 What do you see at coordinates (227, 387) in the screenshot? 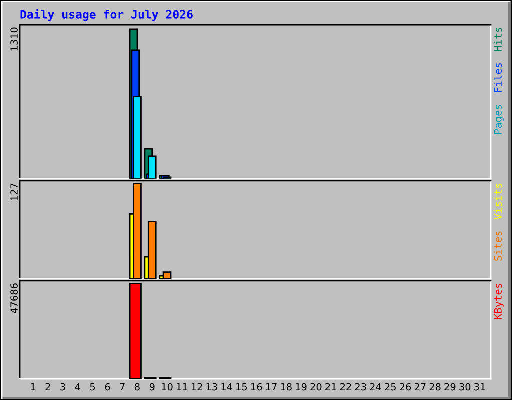
I see `x-tick-label: 14` at bounding box center [227, 387].